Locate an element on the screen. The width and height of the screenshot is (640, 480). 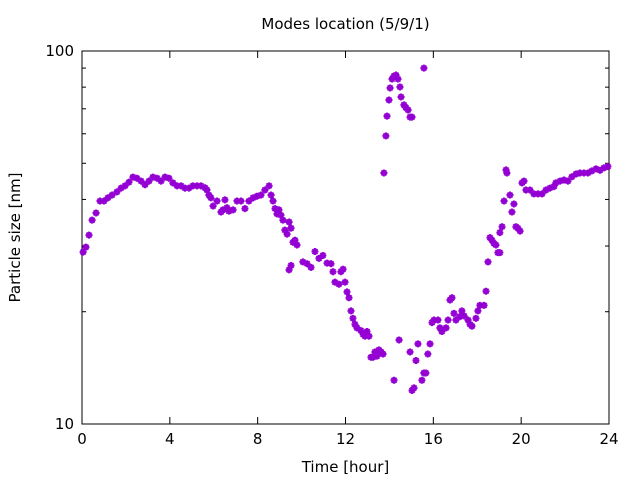
x-tick-label: 16 is located at coordinates (433, 439).